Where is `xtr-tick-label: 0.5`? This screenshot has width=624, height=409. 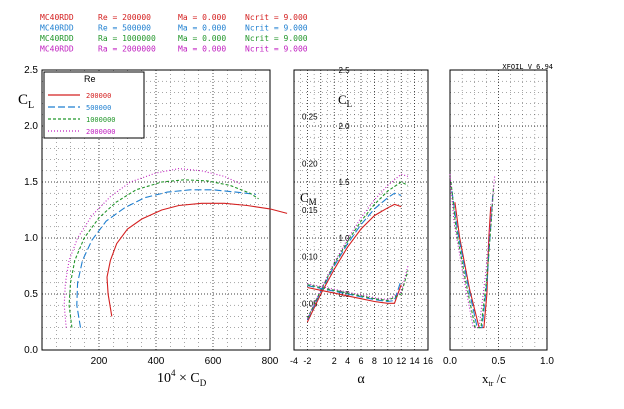 xtr-tick-label: 0.5 is located at coordinates (499, 361).